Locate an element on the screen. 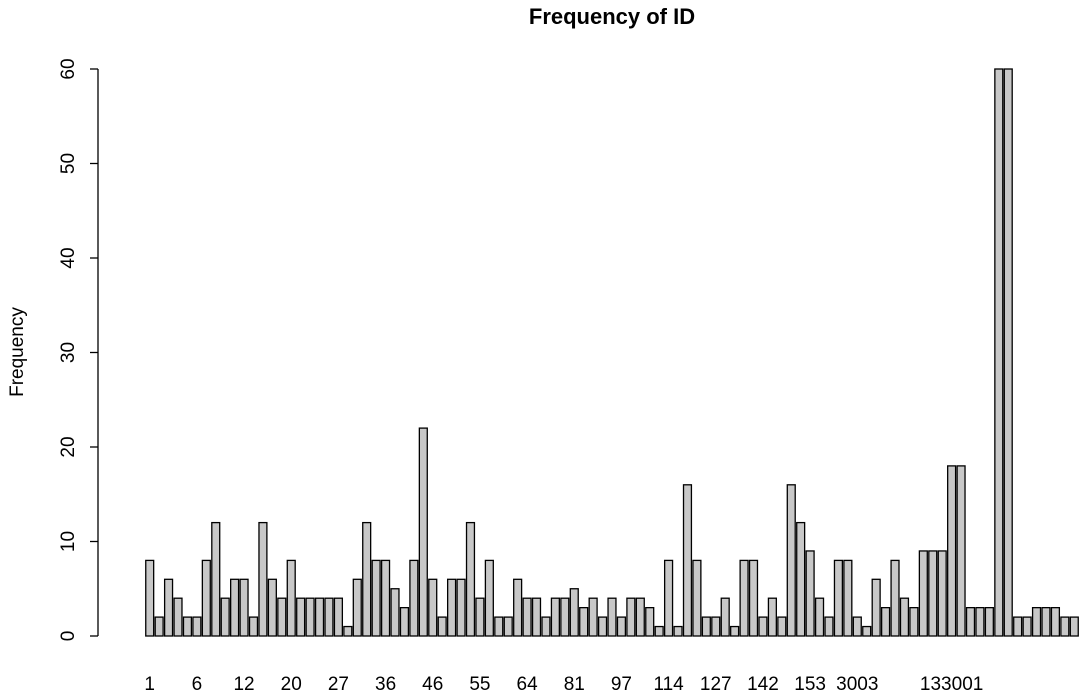  x-tick-label: 1 is located at coordinates (149, 684).